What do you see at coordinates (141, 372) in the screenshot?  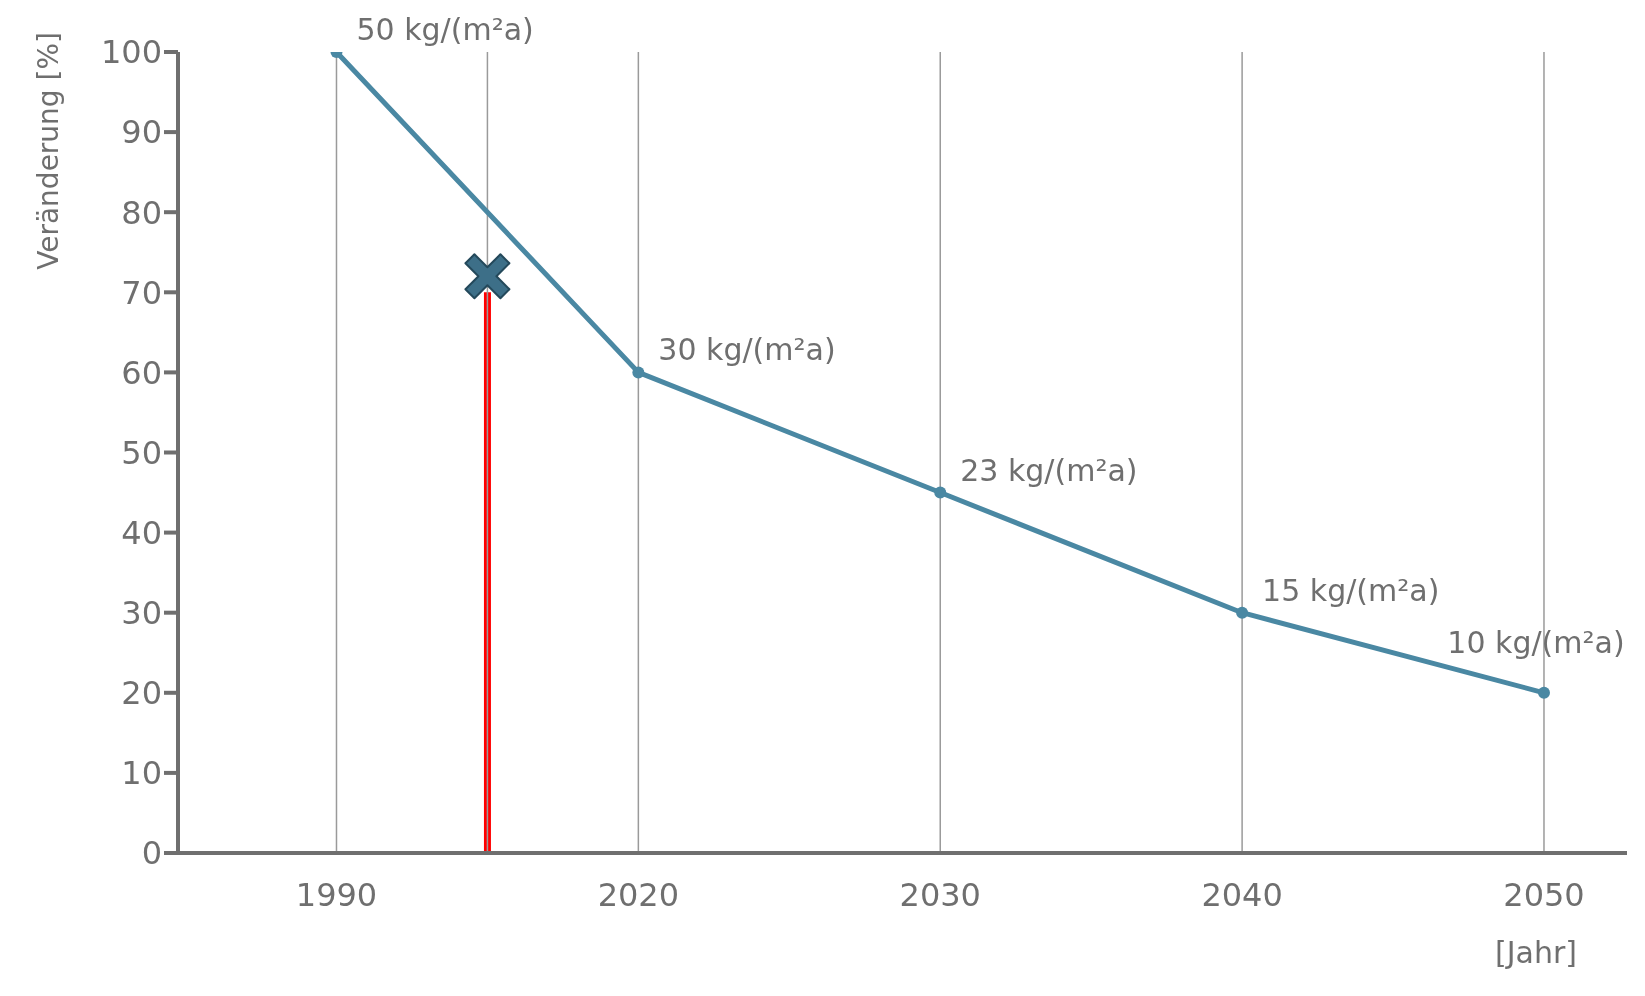 I see `y-tick-label: 60` at bounding box center [141, 372].